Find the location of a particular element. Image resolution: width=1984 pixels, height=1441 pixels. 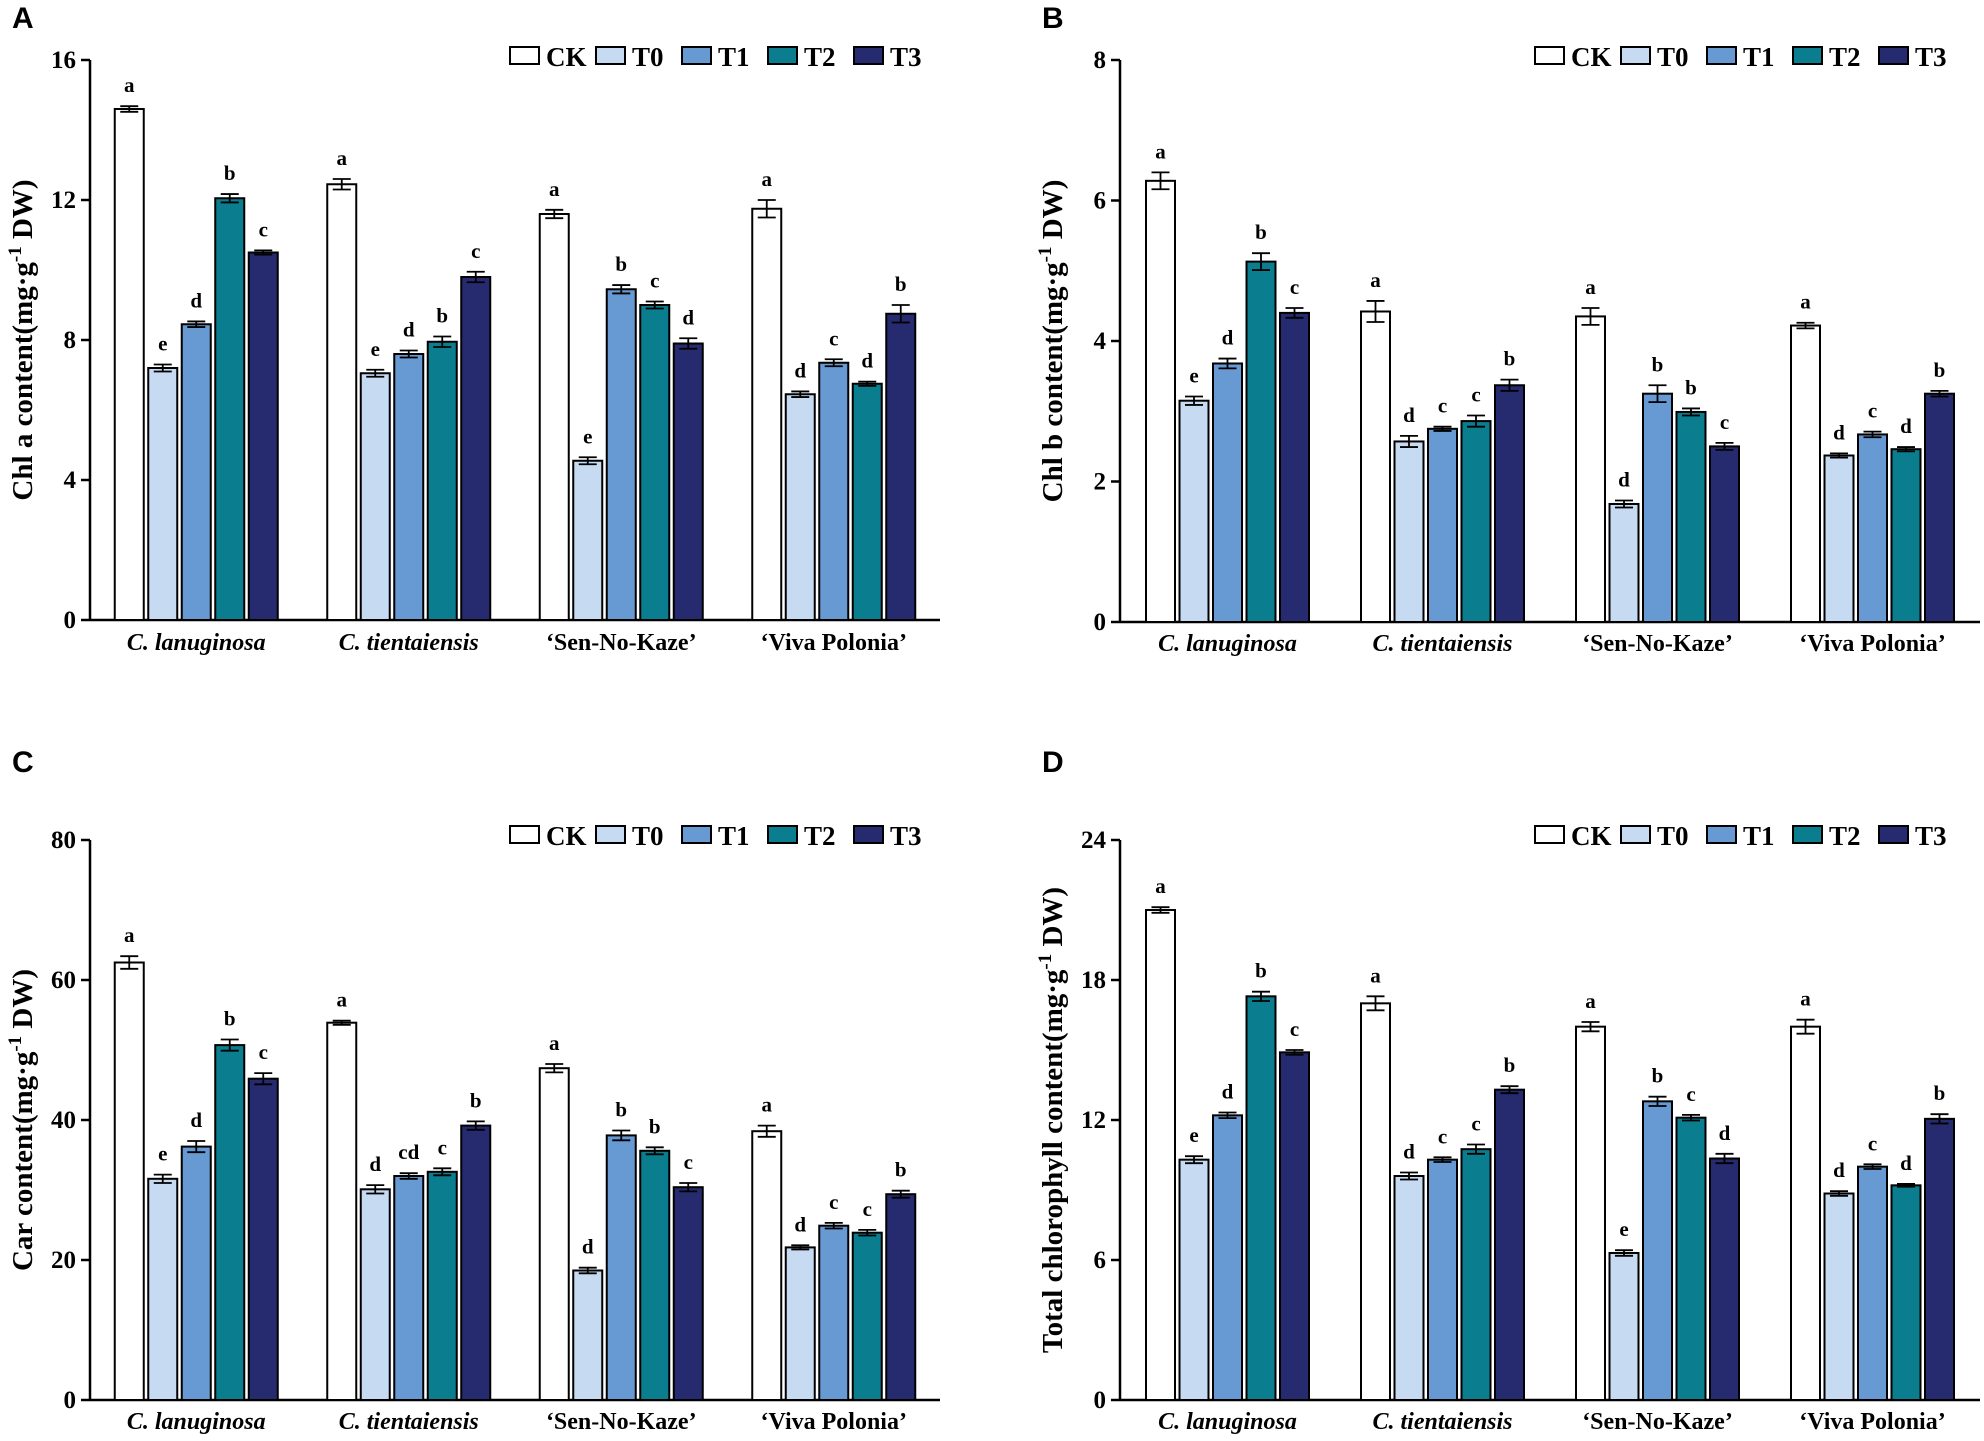

y-axis-title: Total chlorophyll content(mg·g-1 DW) is located at coordinates (1052, 1120).